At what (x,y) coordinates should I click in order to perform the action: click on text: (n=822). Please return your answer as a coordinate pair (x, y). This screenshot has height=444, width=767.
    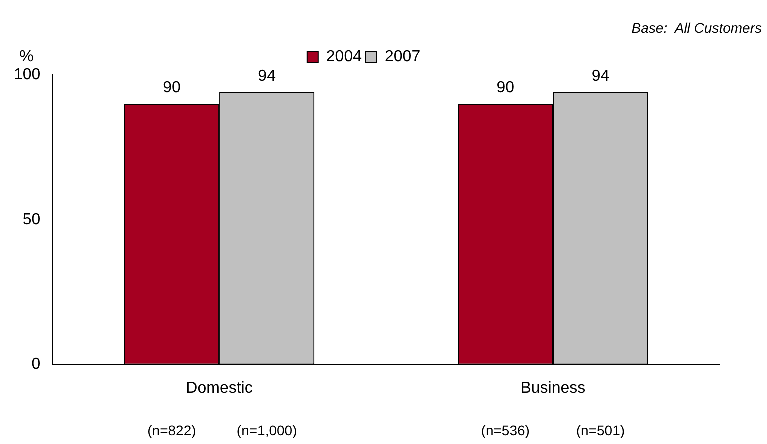
    Looking at the image, I should click on (172, 430).